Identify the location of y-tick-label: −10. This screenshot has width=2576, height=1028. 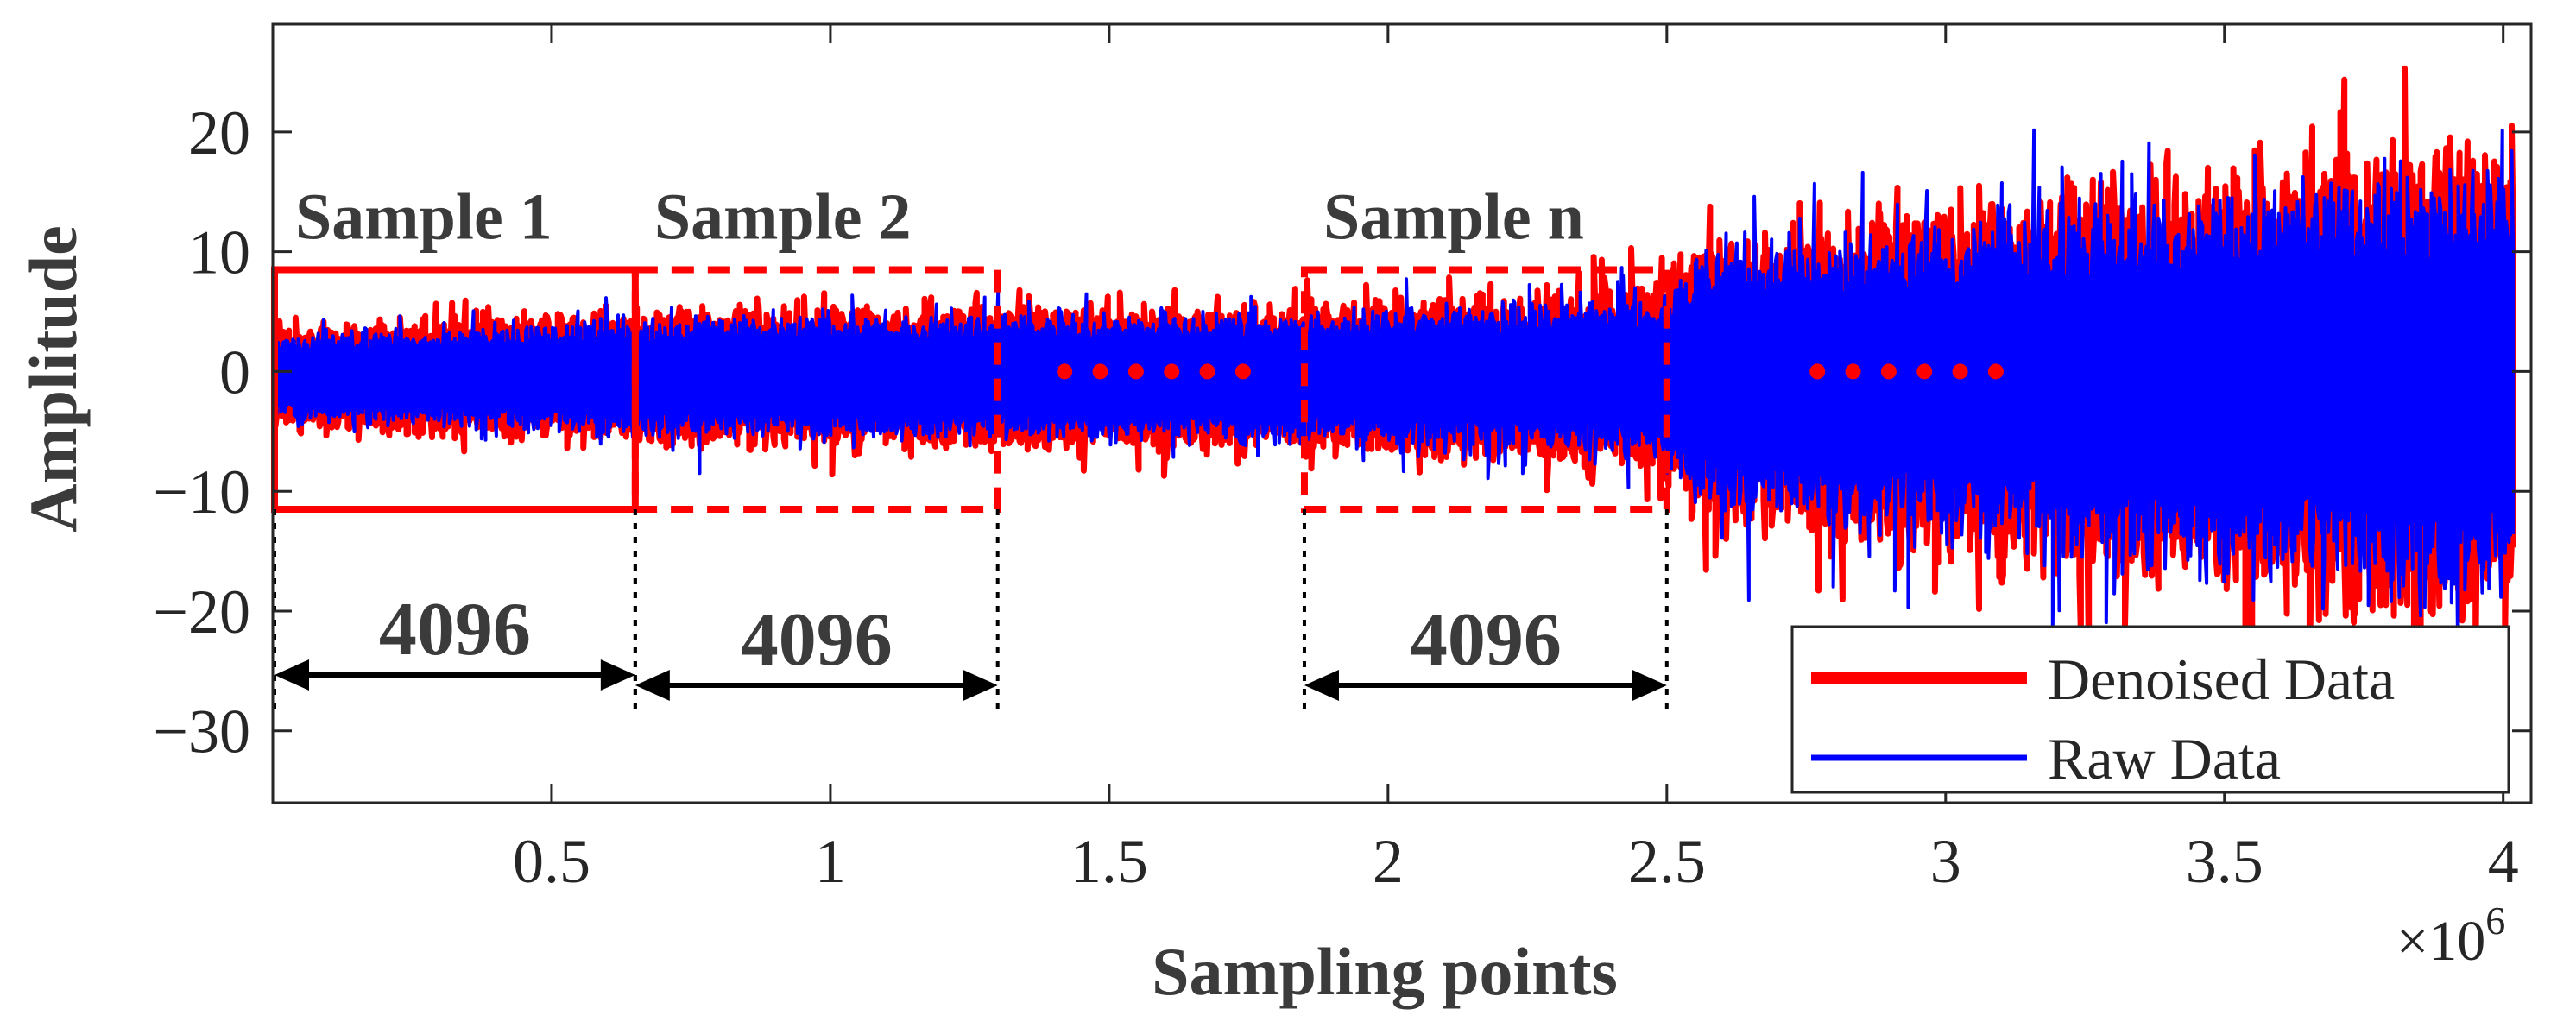
(201, 492).